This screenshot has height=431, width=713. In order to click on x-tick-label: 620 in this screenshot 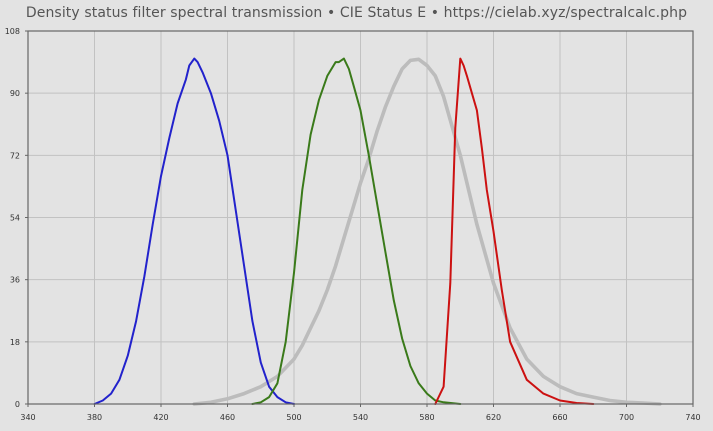, I will do `click(493, 417)`.